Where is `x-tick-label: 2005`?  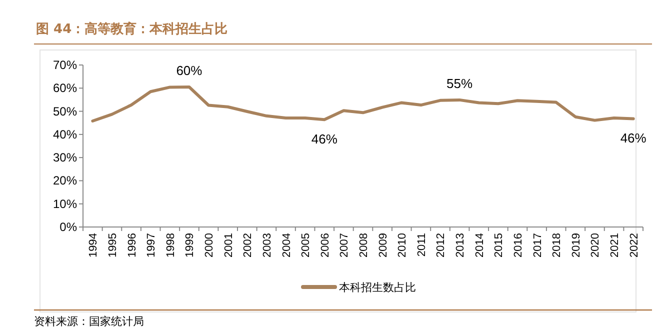 x-tick-label: 2005 is located at coordinates (306, 245).